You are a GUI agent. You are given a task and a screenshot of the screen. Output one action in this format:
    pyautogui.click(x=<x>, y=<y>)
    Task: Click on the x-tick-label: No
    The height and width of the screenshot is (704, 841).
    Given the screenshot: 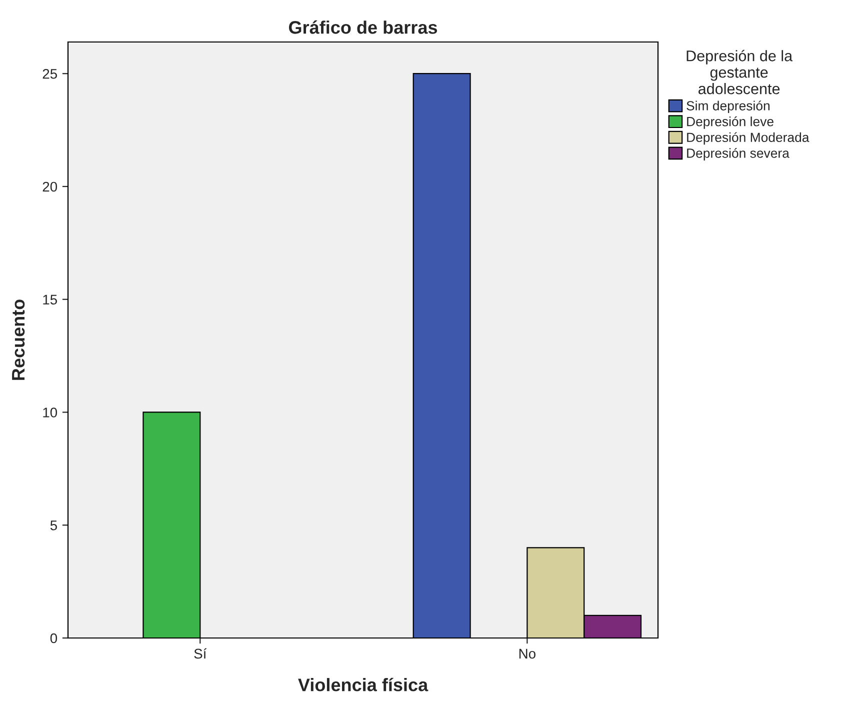 What is the action you would take?
    pyautogui.click(x=527, y=653)
    